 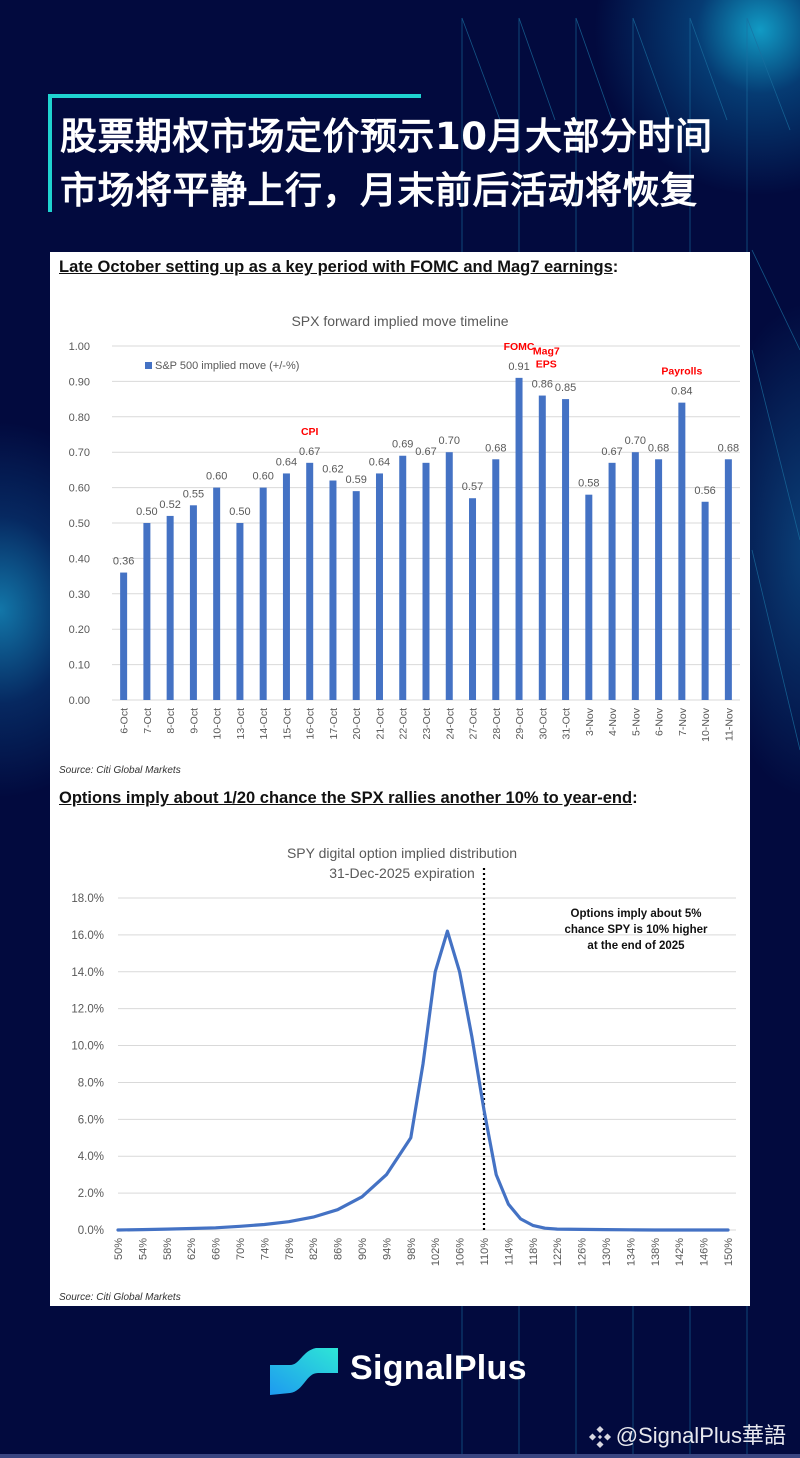 I want to click on legend-label: S&P 500 implied move (+/-%), so click(x=227, y=366).